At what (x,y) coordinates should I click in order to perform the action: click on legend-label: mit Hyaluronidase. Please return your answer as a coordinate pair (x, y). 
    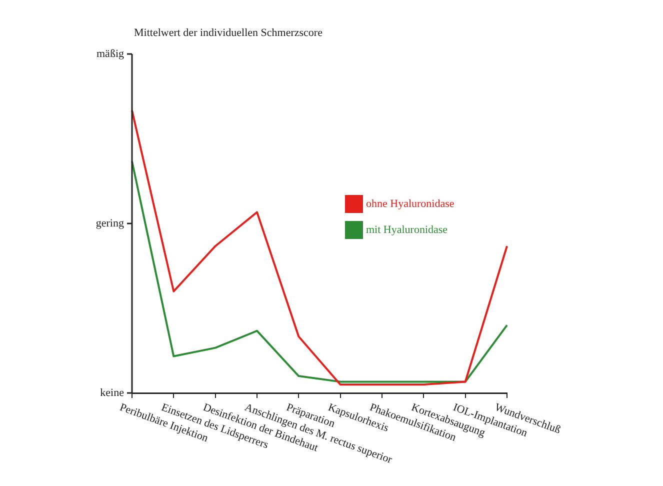
    Looking at the image, I should click on (407, 230).